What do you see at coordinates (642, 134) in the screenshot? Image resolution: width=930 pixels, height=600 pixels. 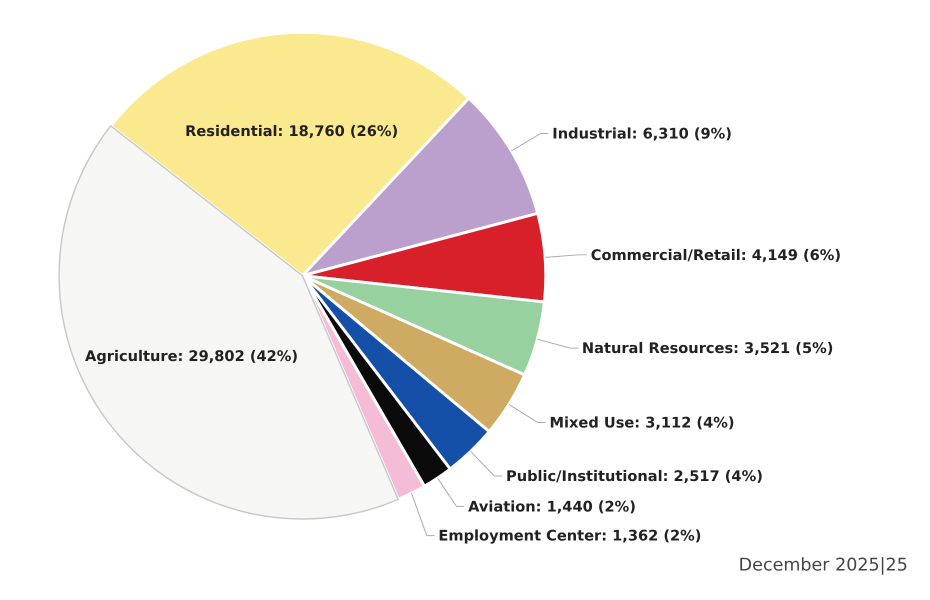 I see `slice-label: Industrial: 6,310 (9%)` at bounding box center [642, 134].